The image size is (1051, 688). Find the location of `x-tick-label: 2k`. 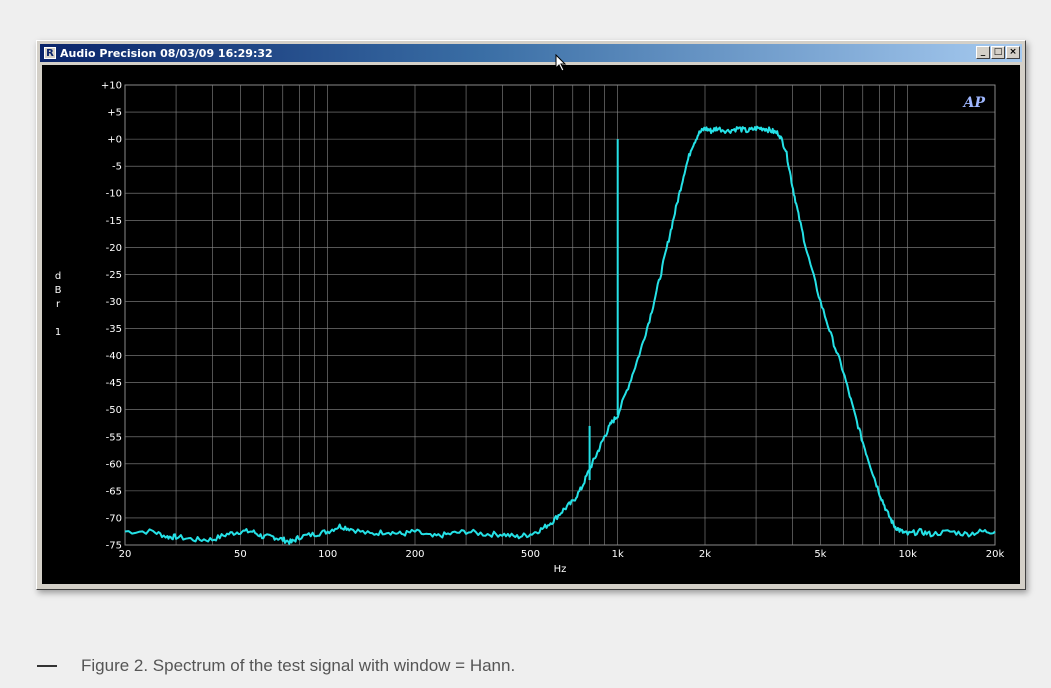

x-tick-label: 2k is located at coordinates (705, 554).